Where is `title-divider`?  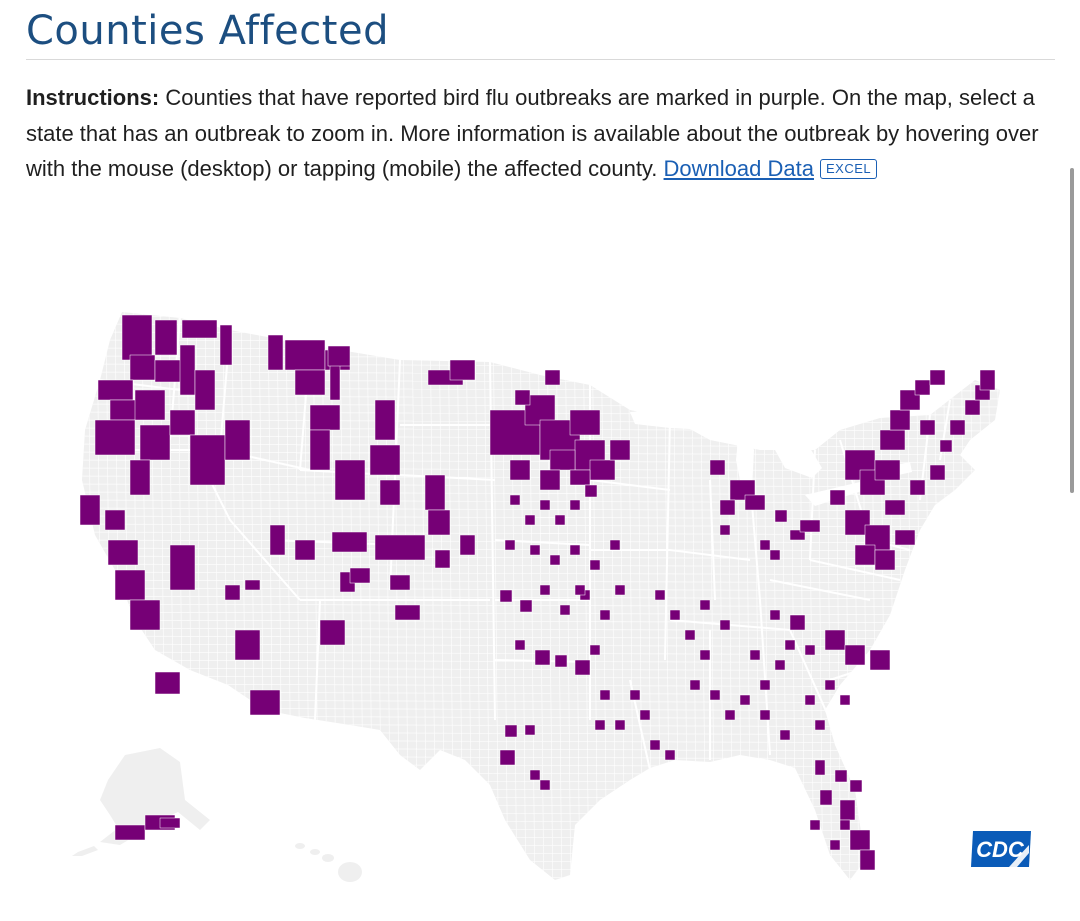 title-divider is located at coordinates (540, 59).